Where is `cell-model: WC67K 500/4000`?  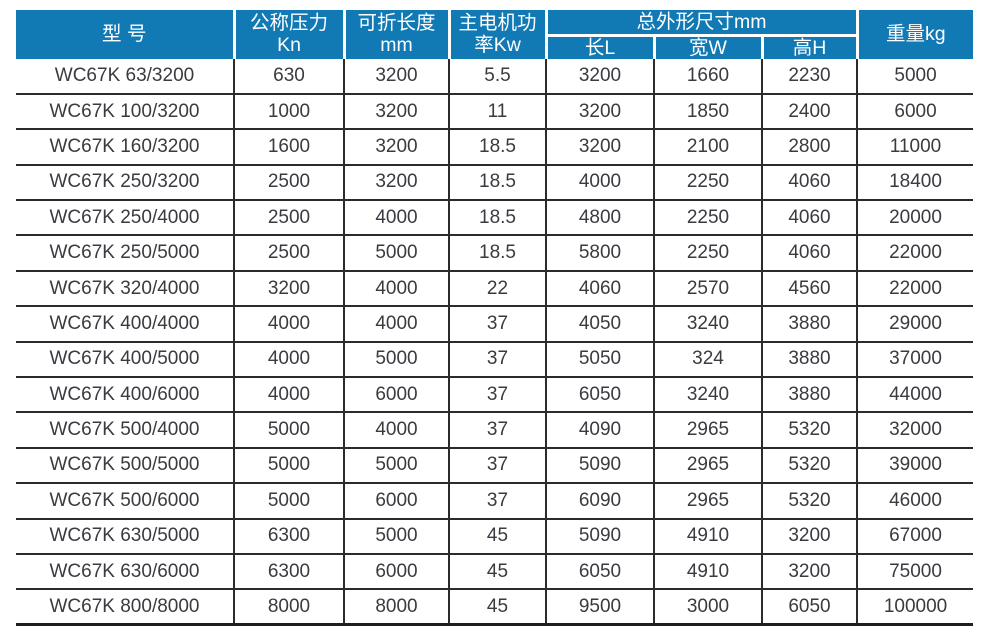
cell-model: WC67K 500/4000 is located at coordinates (125, 430).